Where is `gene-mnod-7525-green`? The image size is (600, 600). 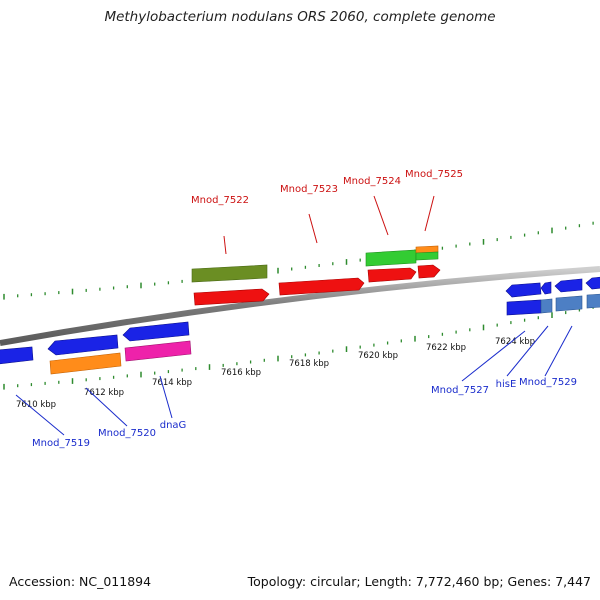 gene-mnod-7525-green is located at coordinates (427, 256).